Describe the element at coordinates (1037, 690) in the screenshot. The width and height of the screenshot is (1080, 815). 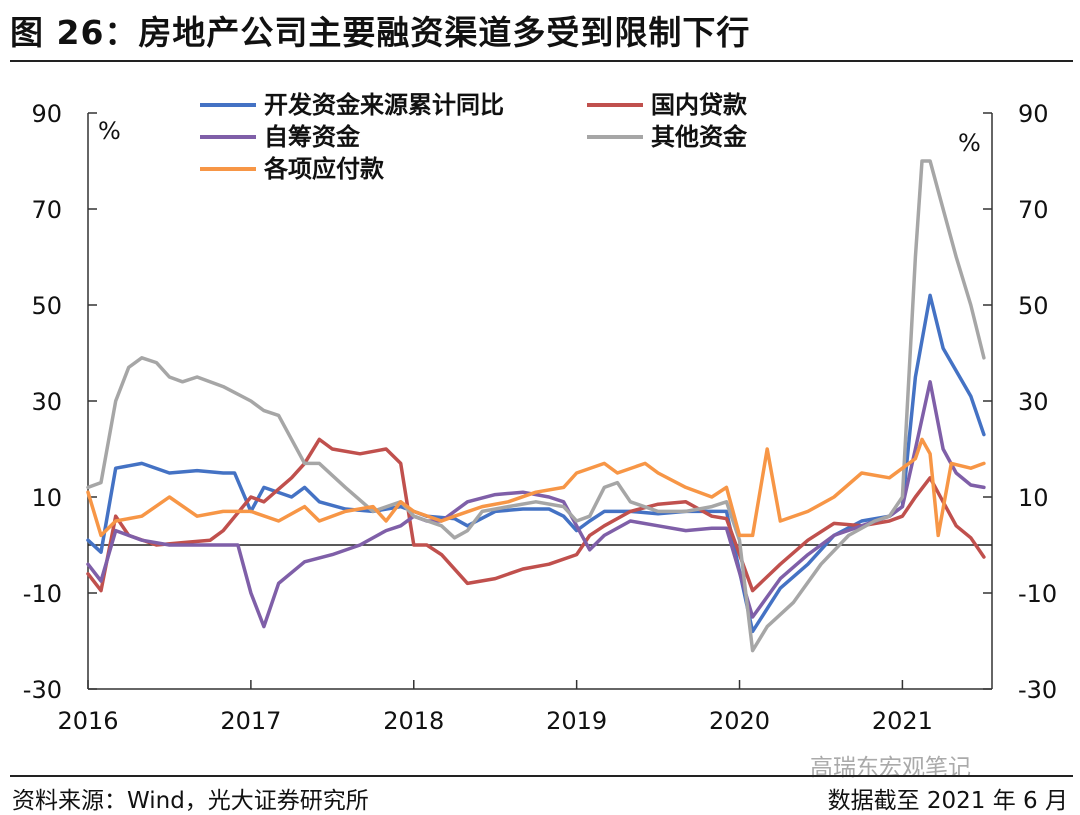
I see `y-tick-label-right: -30` at that location.